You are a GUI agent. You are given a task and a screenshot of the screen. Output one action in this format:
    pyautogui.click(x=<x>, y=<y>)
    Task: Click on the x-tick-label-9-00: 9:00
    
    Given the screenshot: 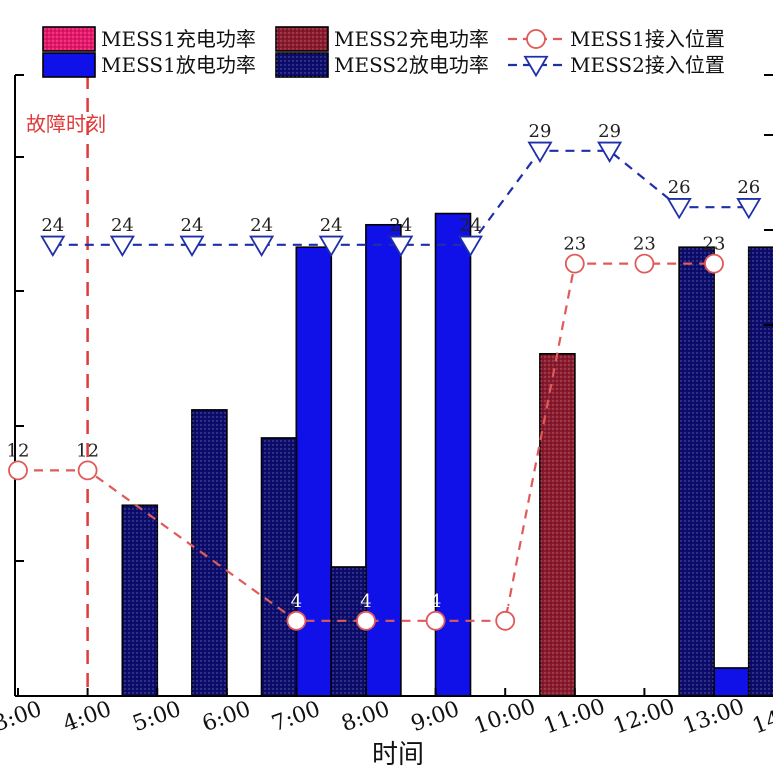 What is the action you would take?
    pyautogui.click(x=435, y=717)
    